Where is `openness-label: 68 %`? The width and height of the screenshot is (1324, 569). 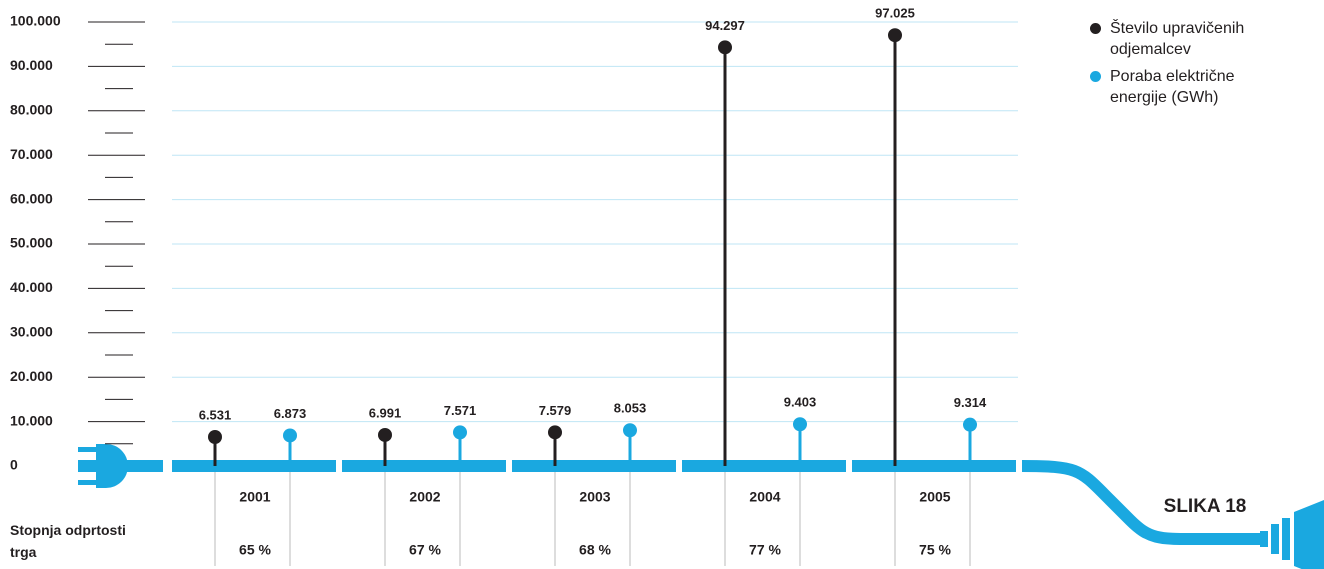 openness-label: 68 % is located at coordinates (595, 550).